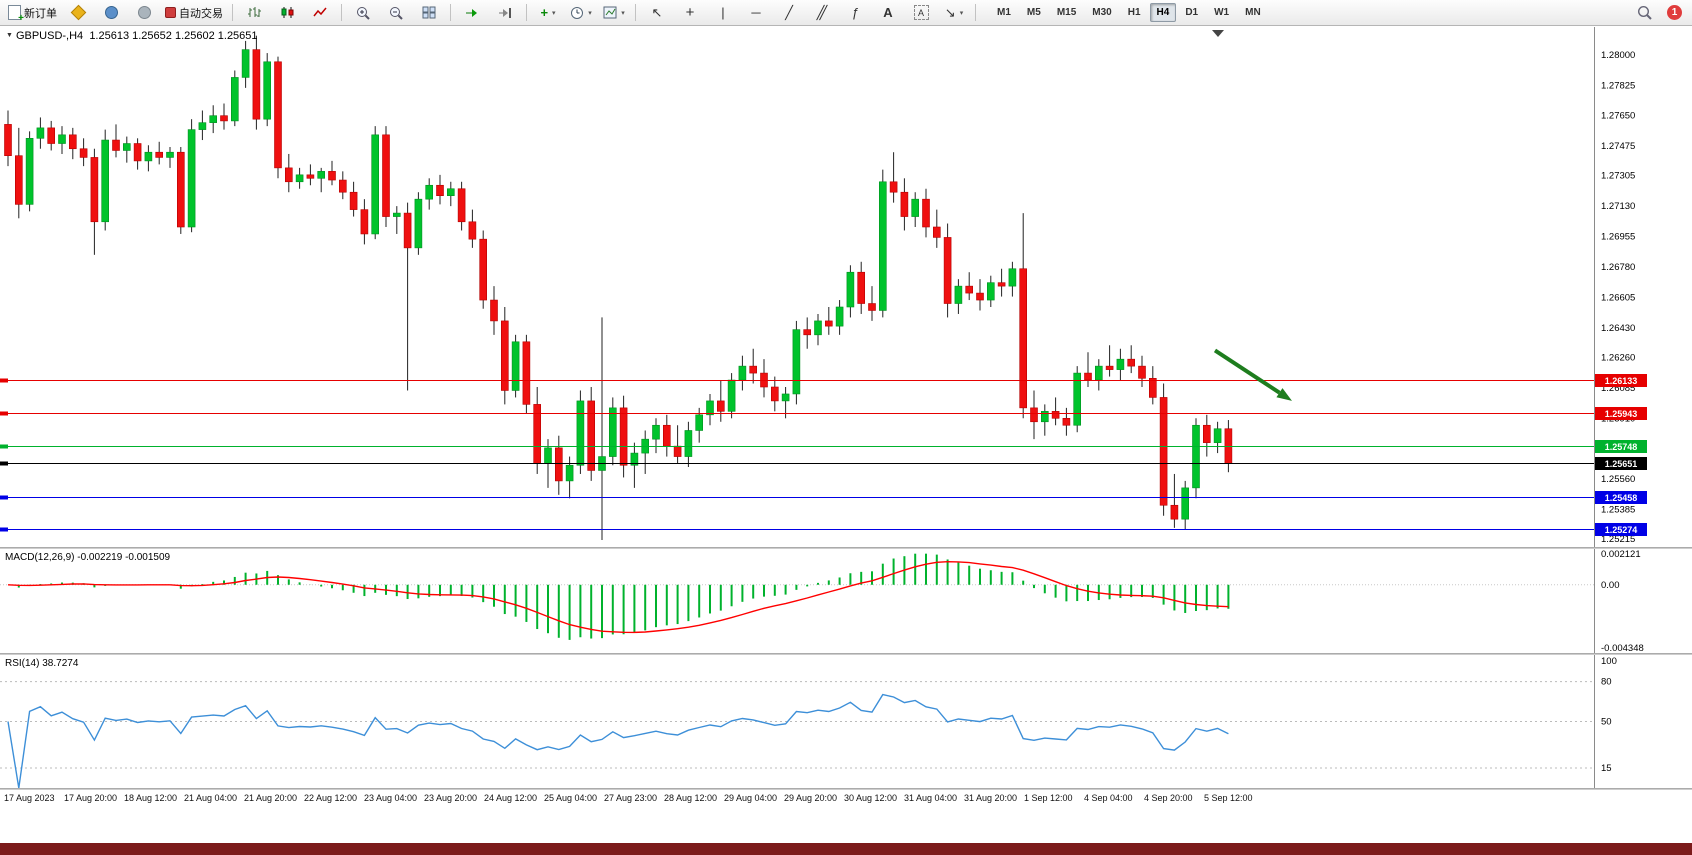  Describe the element at coordinates (548, 13) in the screenshot. I see `indicators-button: + ▾` at that location.